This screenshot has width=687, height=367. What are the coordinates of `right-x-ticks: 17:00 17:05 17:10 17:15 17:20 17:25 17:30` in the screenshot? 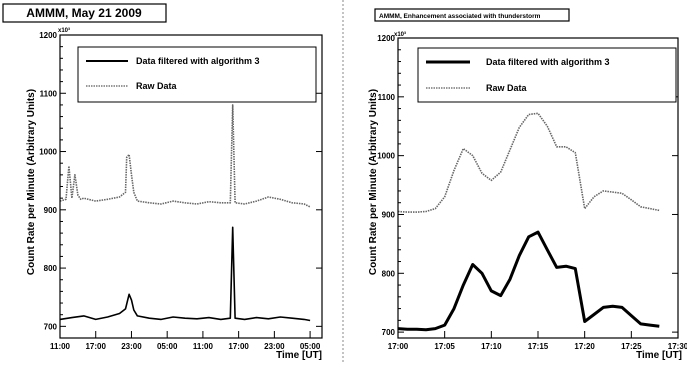 It's located at (537, 341).